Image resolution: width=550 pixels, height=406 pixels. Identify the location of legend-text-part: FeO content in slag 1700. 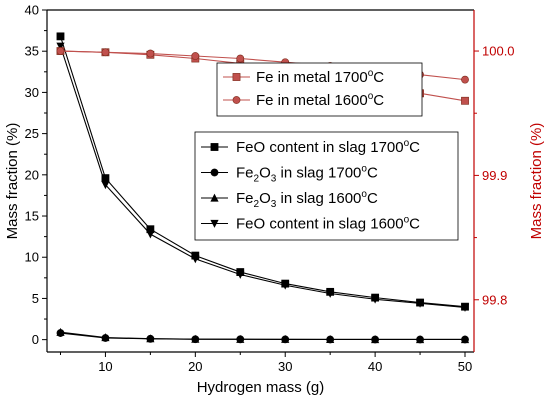
(320, 147).